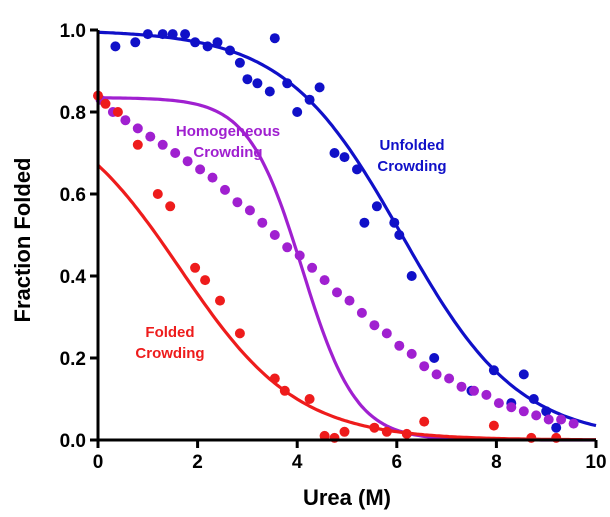 The height and width of the screenshot is (517, 610). Describe the element at coordinates (197, 462) in the screenshot. I see `x-tick-label: 2` at that location.